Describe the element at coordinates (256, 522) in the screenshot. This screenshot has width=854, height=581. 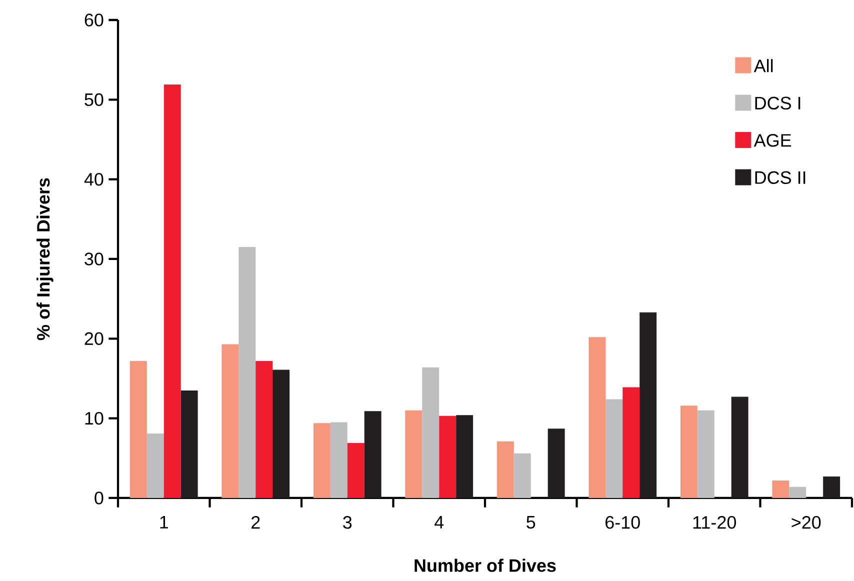
I see `x-tick-label: 2` at that location.